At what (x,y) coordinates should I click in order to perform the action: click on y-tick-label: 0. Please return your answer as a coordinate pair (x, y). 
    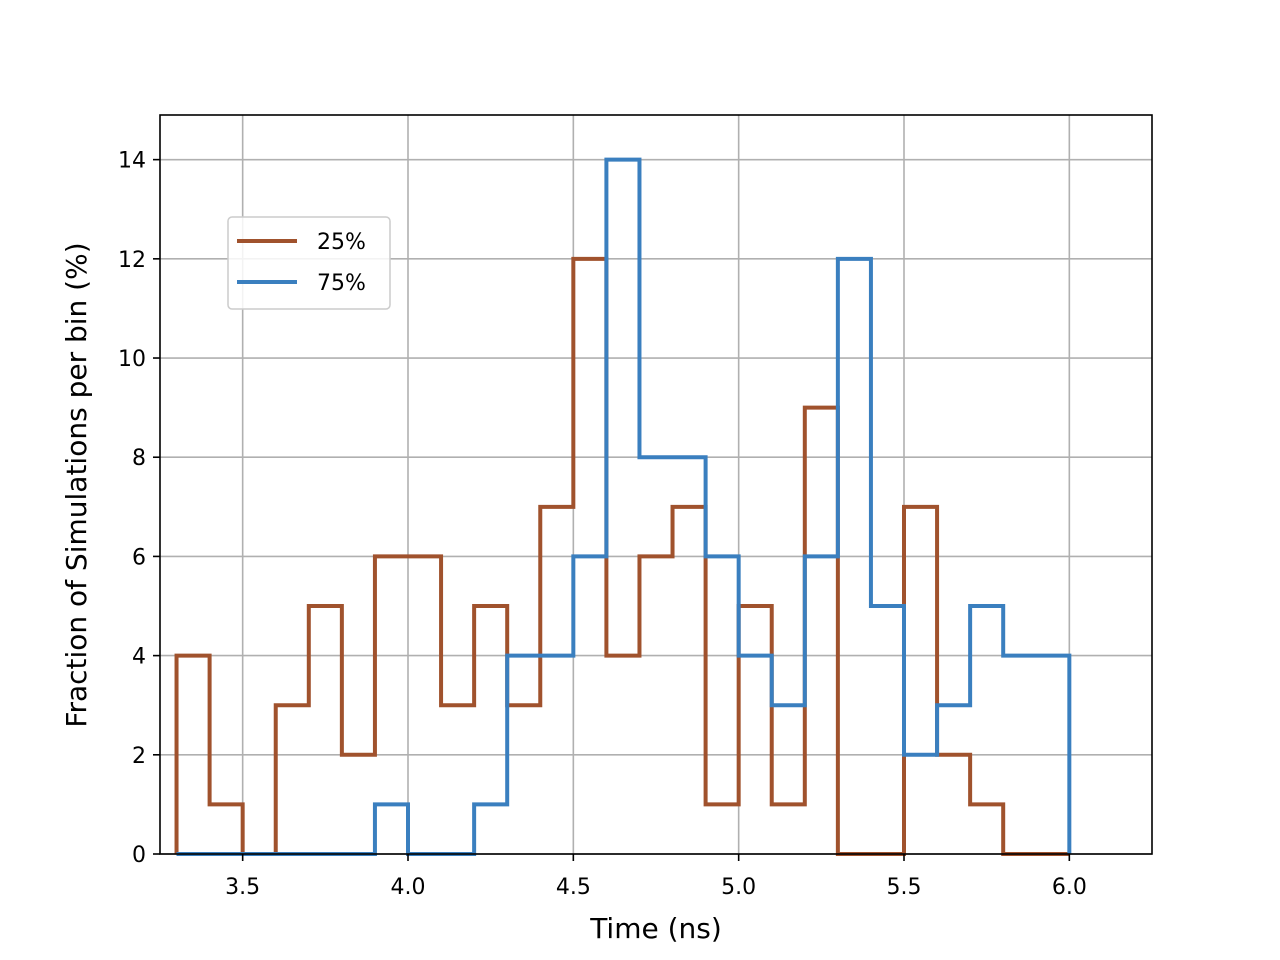
    Looking at the image, I should click on (139, 855).